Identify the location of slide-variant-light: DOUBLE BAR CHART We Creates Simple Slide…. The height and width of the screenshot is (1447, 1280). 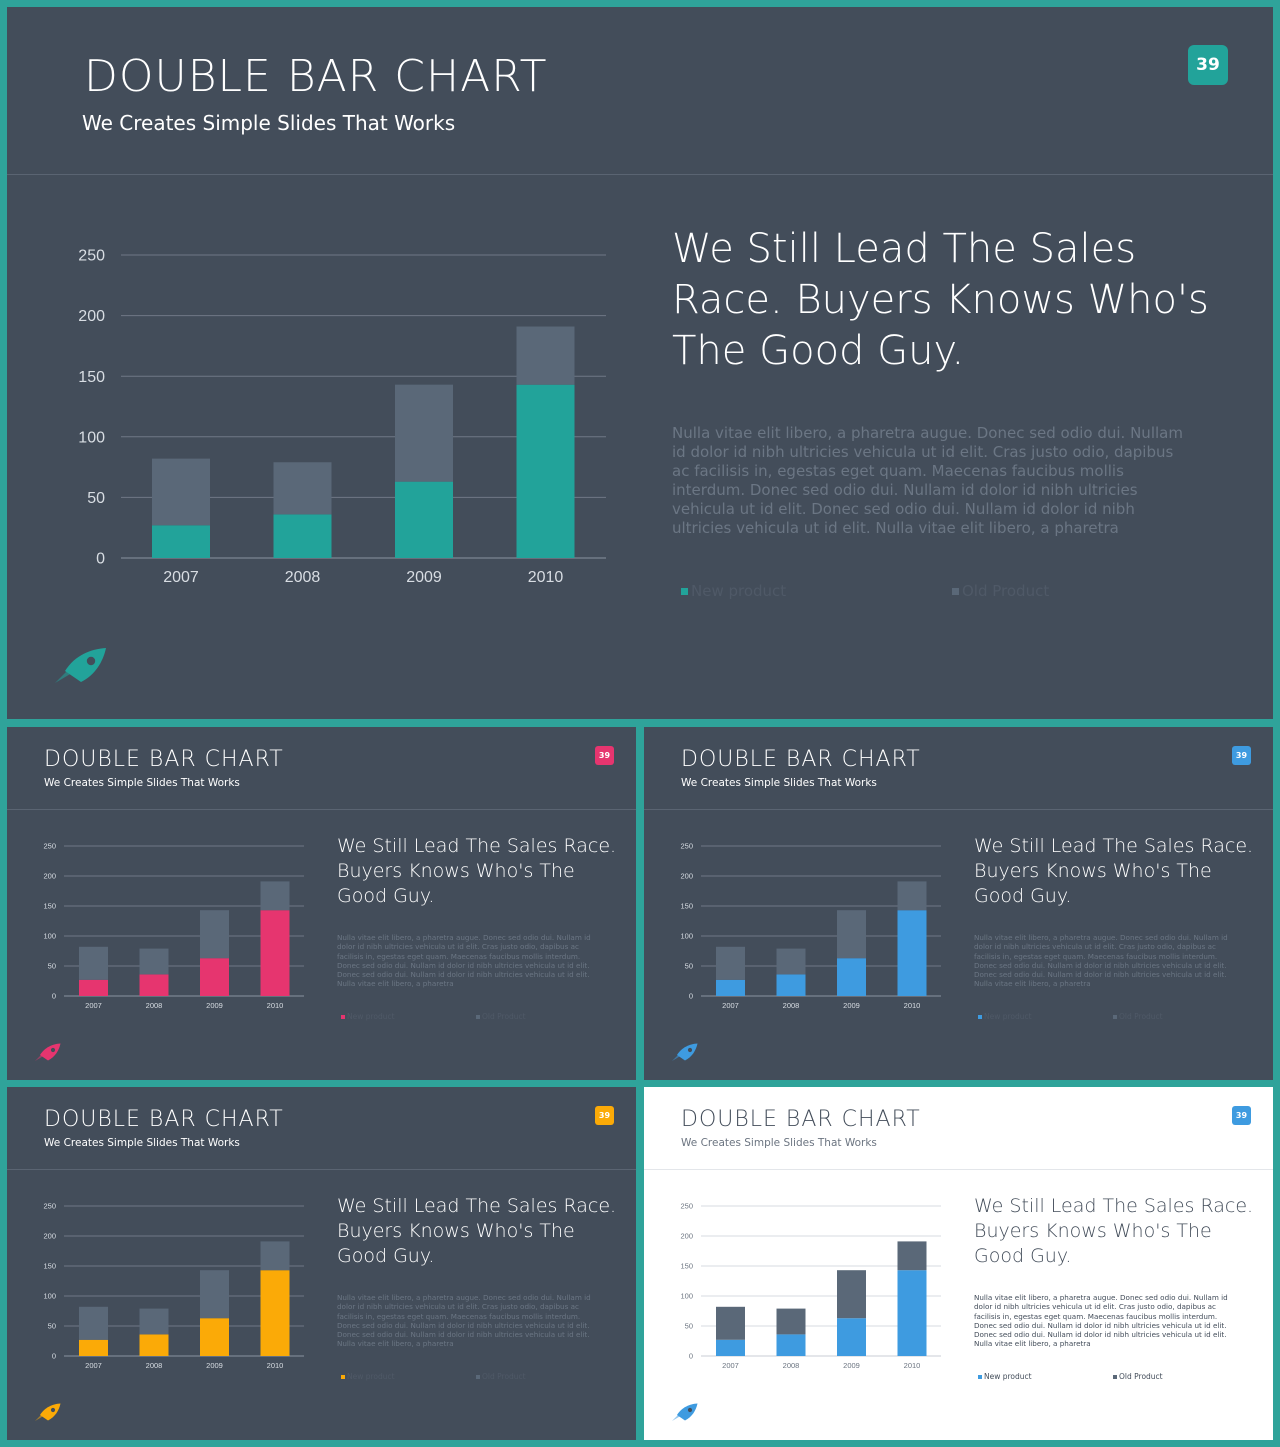
(958, 1263).